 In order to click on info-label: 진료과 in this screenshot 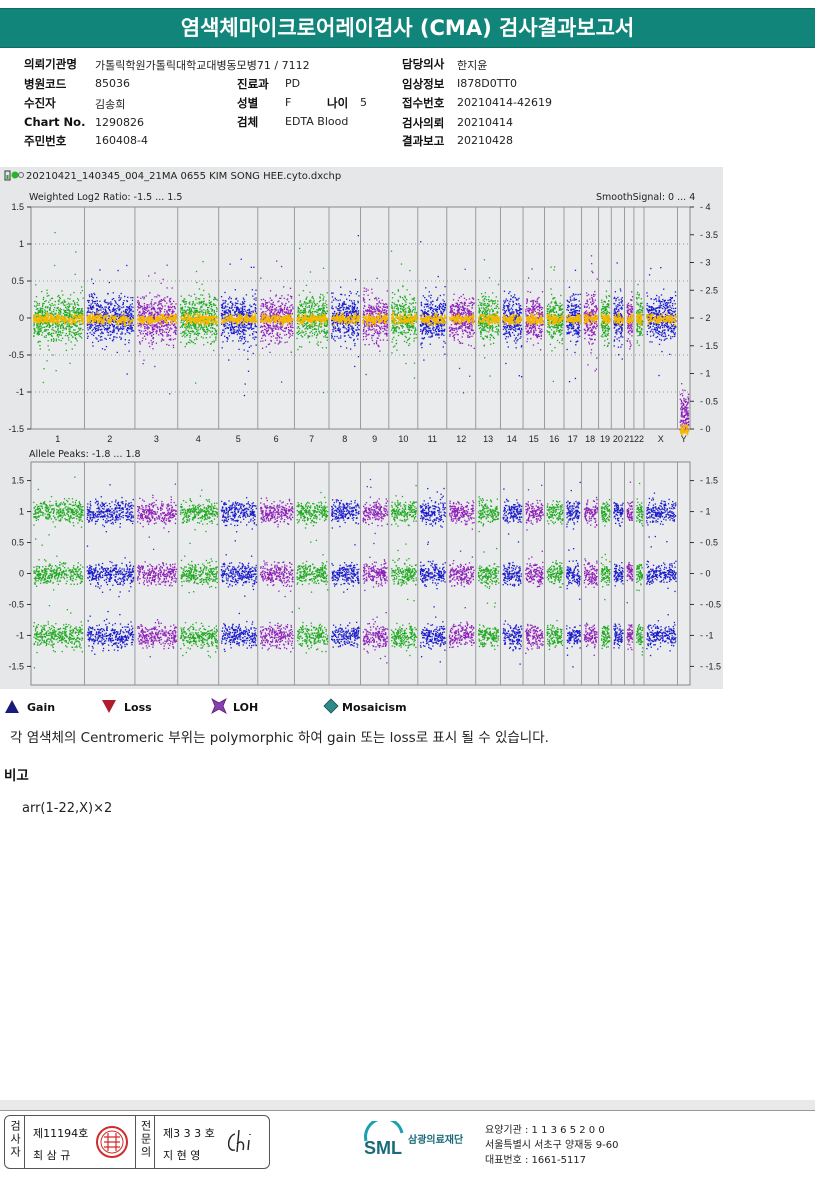, I will do `click(253, 84)`.